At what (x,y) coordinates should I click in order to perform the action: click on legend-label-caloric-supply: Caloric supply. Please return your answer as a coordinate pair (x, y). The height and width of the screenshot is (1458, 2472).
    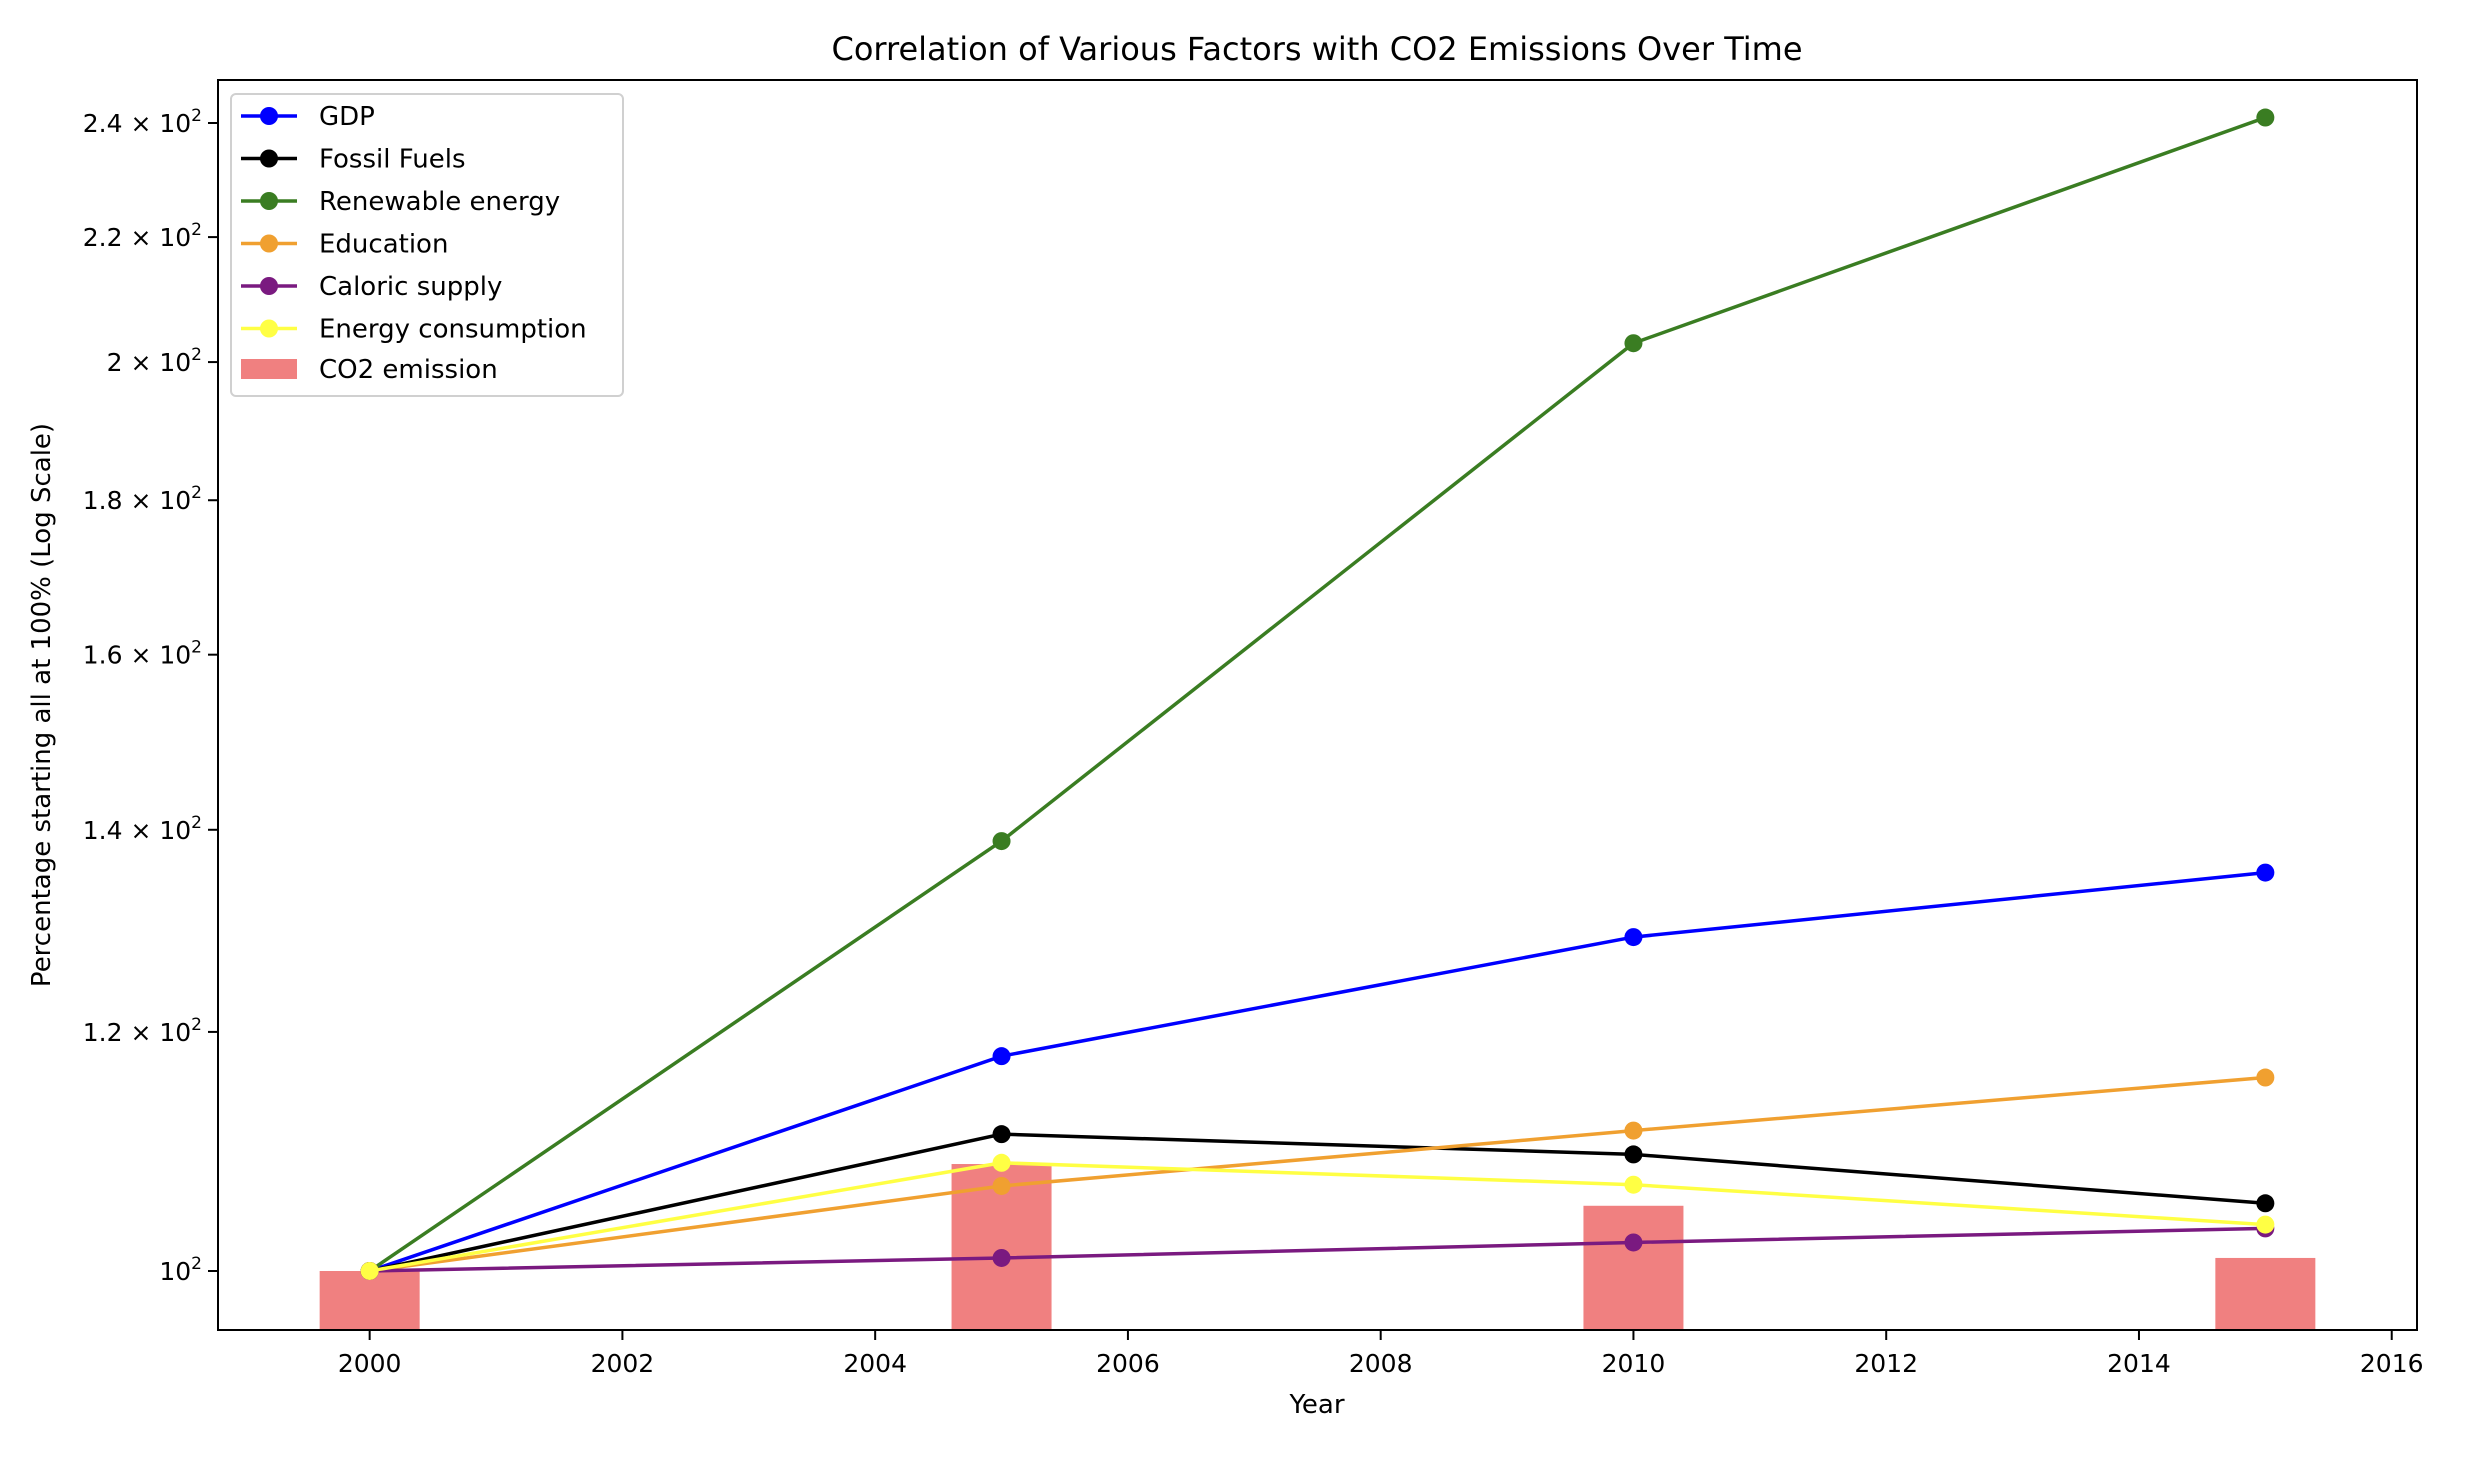
    Looking at the image, I should click on (410, 287).